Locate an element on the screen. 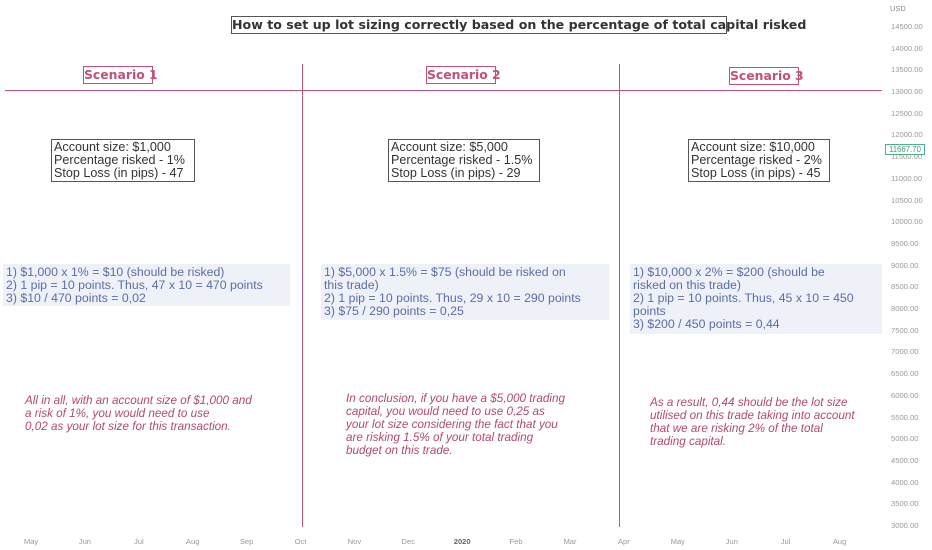 This screenshot has width=932, height=550. calc-line: points is located at coordinates (649, 311).